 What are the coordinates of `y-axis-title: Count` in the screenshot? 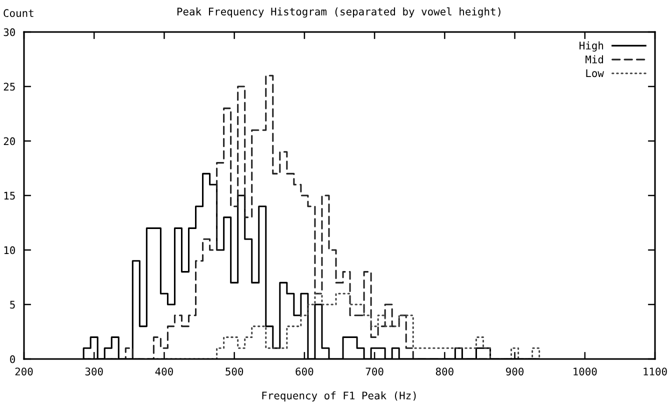 It's located at (19, 13).